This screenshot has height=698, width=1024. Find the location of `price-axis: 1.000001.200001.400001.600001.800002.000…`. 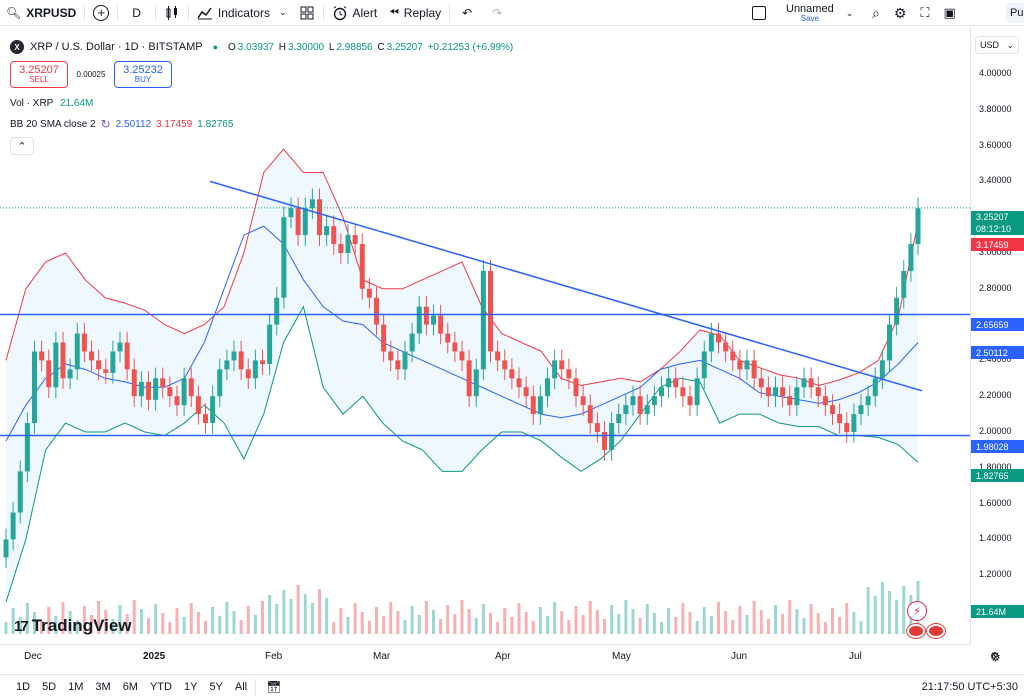

price-axis: 1.000001.200001.400001.600001.800002.000… is located at coordinates (997, 335).